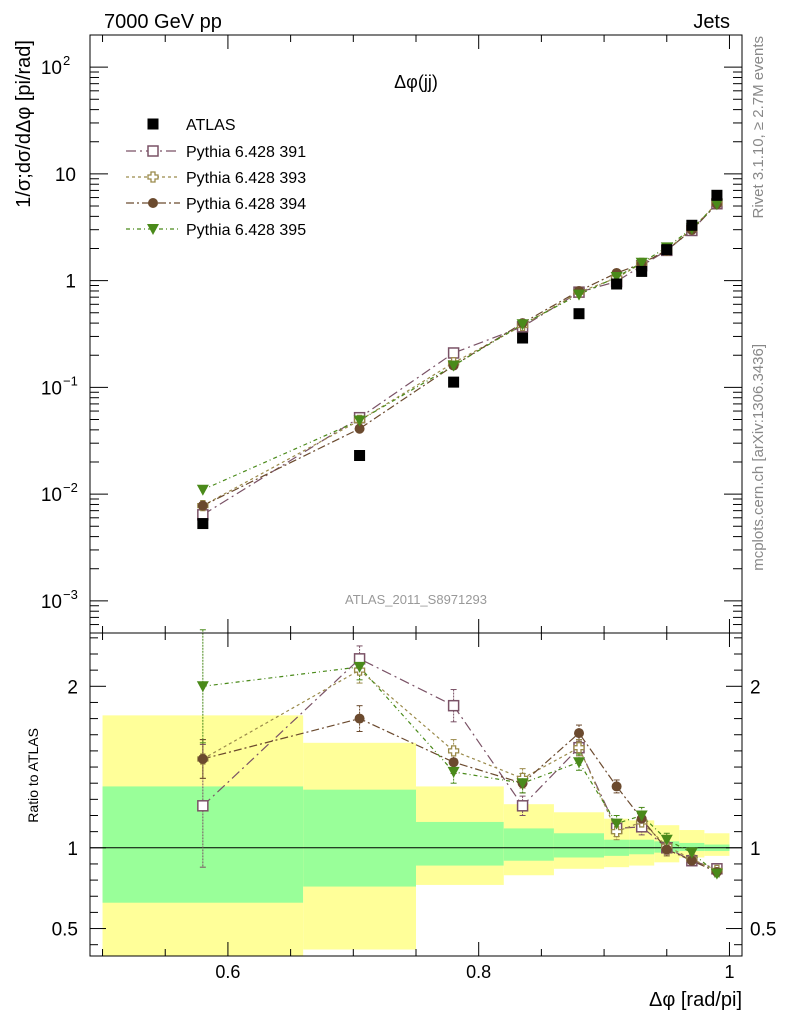 This screenshot has height=1024, width=786. I want to click on legend-label-atlas: ATLAS, so click(211, 125).